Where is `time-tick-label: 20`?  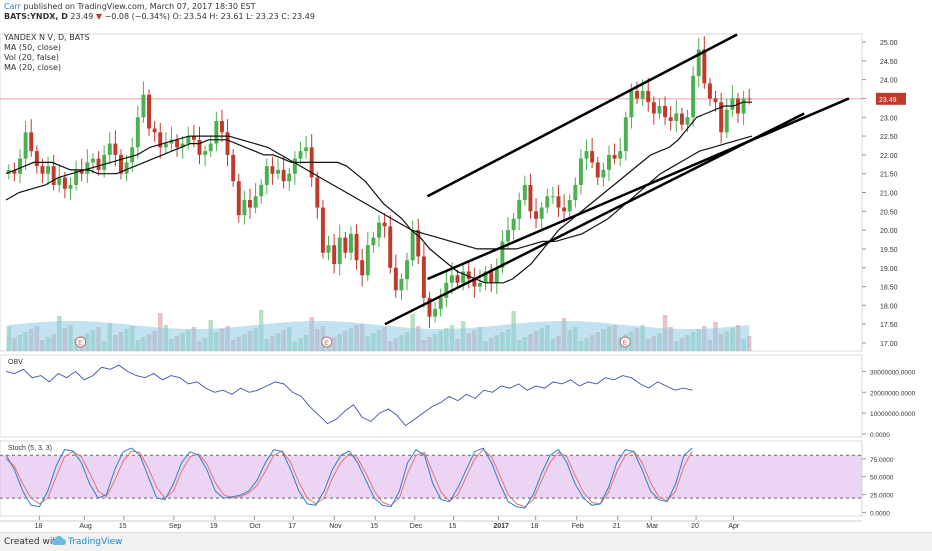 time-tick-label: 20 is located at coordinates (695, 526).